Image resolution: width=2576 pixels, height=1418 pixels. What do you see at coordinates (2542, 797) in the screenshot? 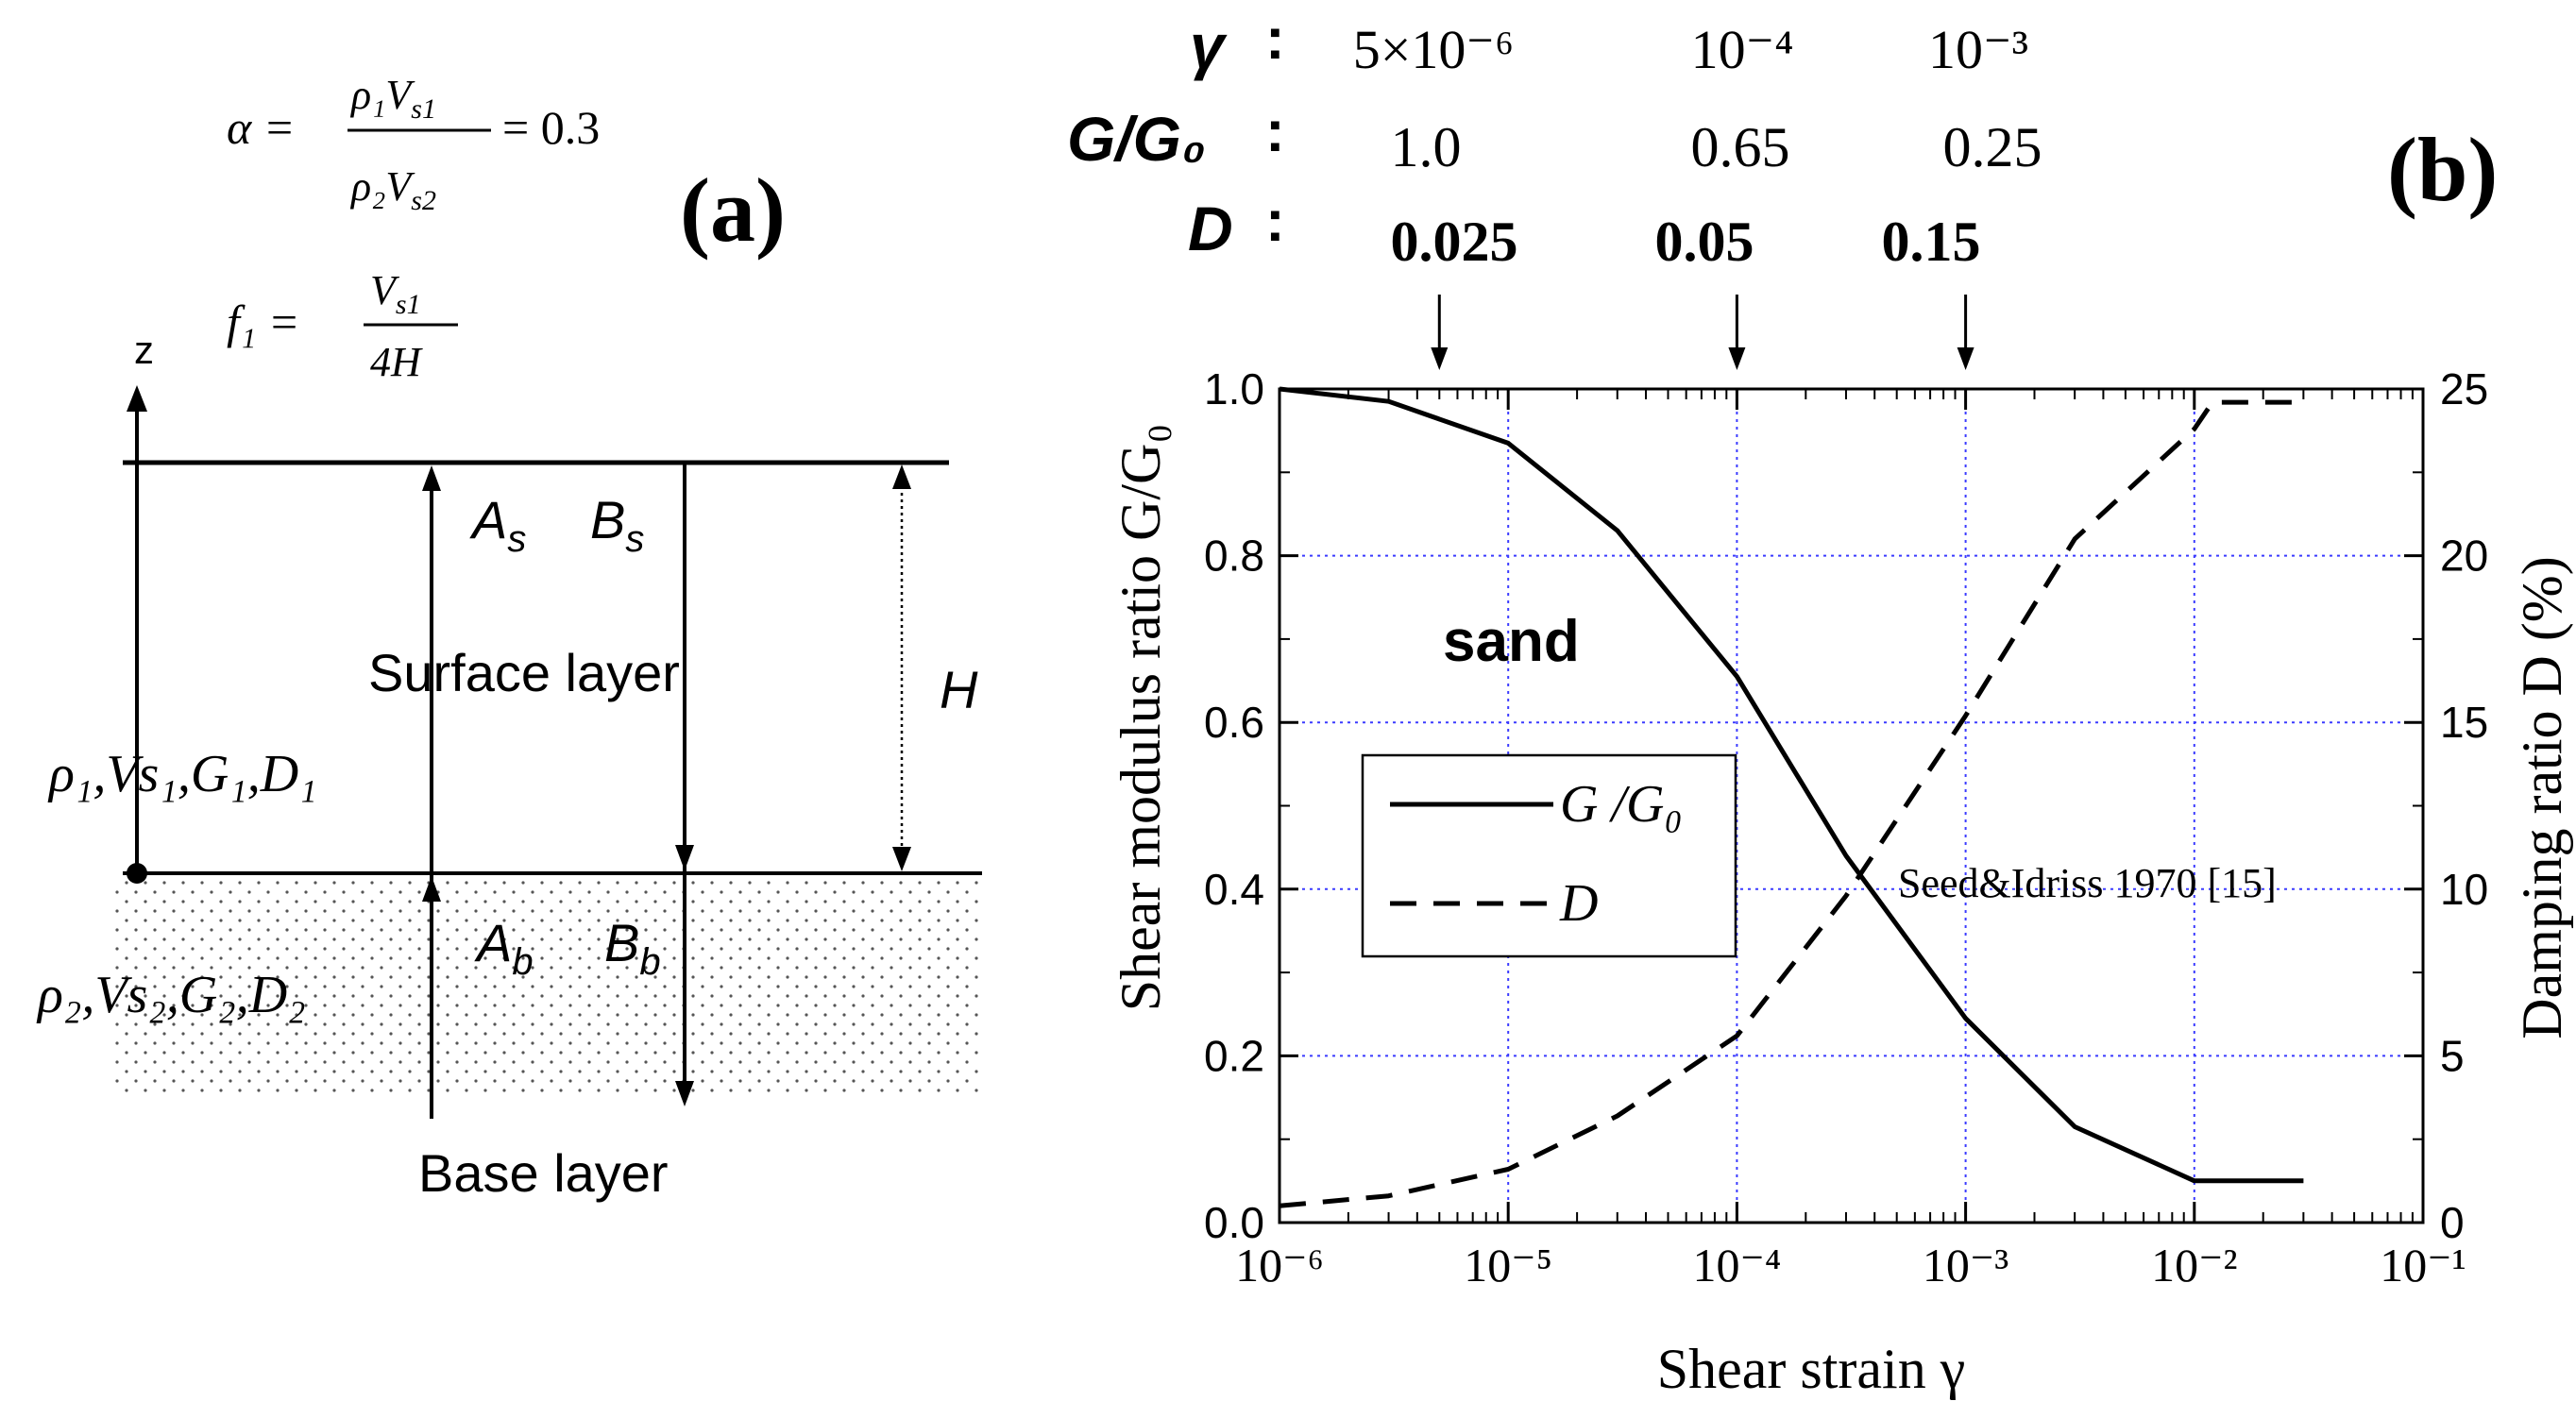
I see `y-right-axis-title: Damping ratio D (%)` at bounding box center [2542, 797].